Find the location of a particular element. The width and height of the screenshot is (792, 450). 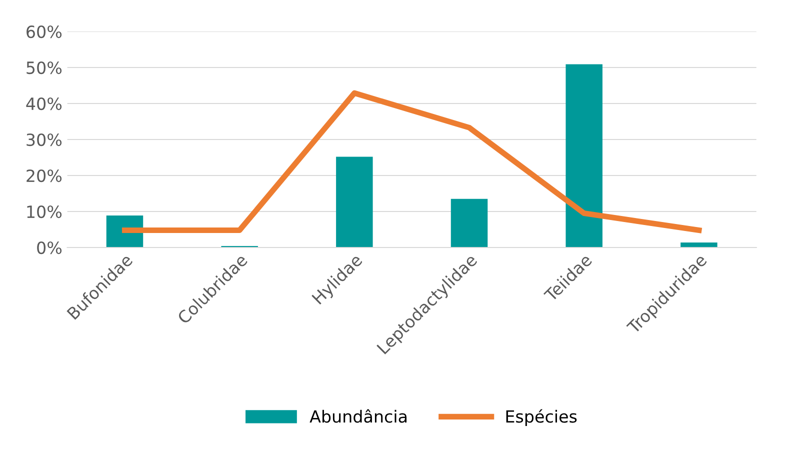

legend-label: Abundância is located at coordinates (358, 416).